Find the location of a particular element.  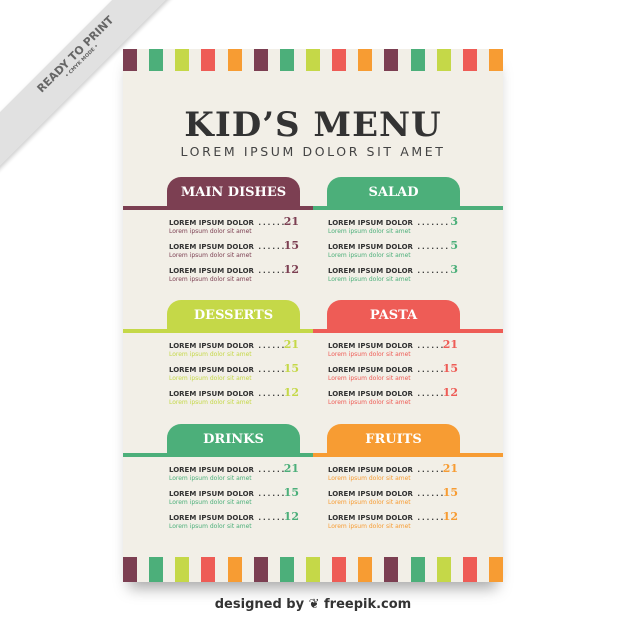

section-title: DESSERTS is located at coordinates (233, 315).